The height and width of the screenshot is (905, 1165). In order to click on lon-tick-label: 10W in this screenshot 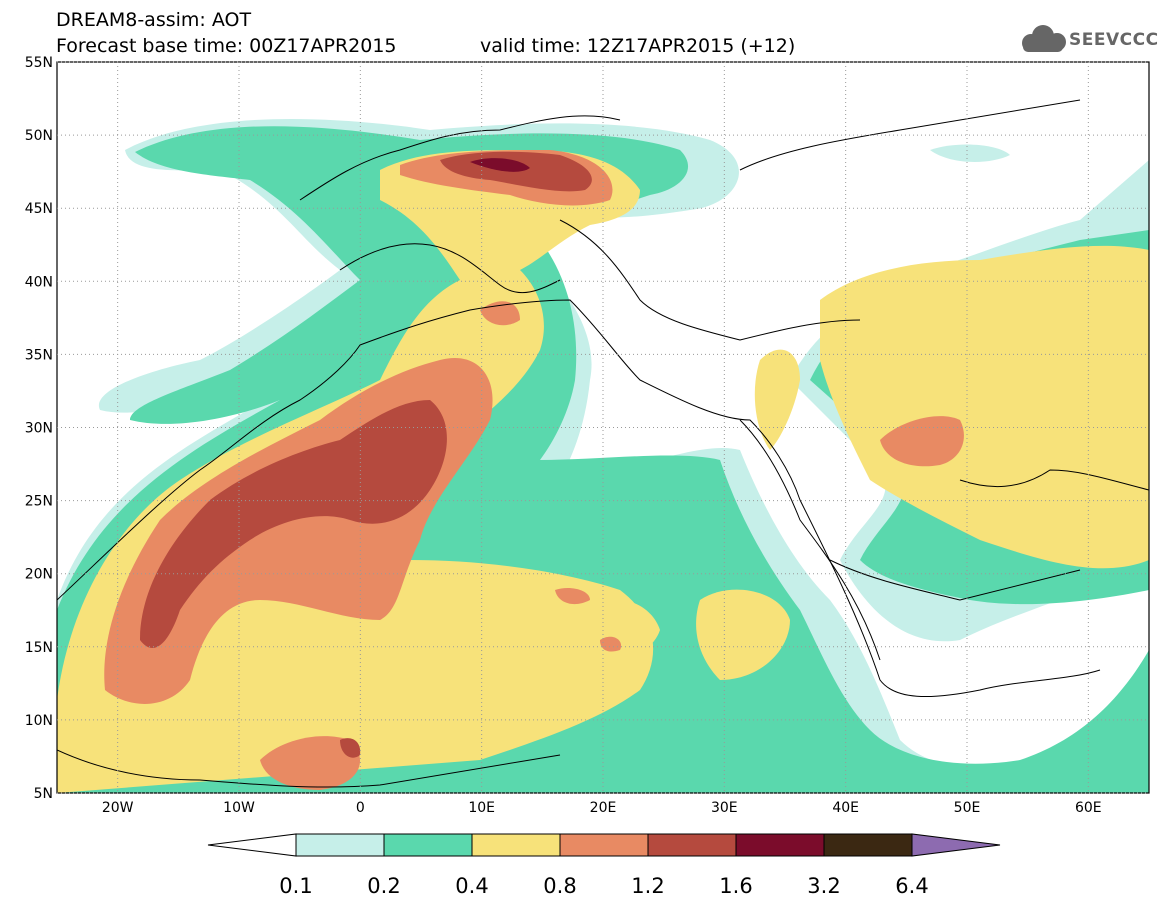, I will do `click(239, 808)`.